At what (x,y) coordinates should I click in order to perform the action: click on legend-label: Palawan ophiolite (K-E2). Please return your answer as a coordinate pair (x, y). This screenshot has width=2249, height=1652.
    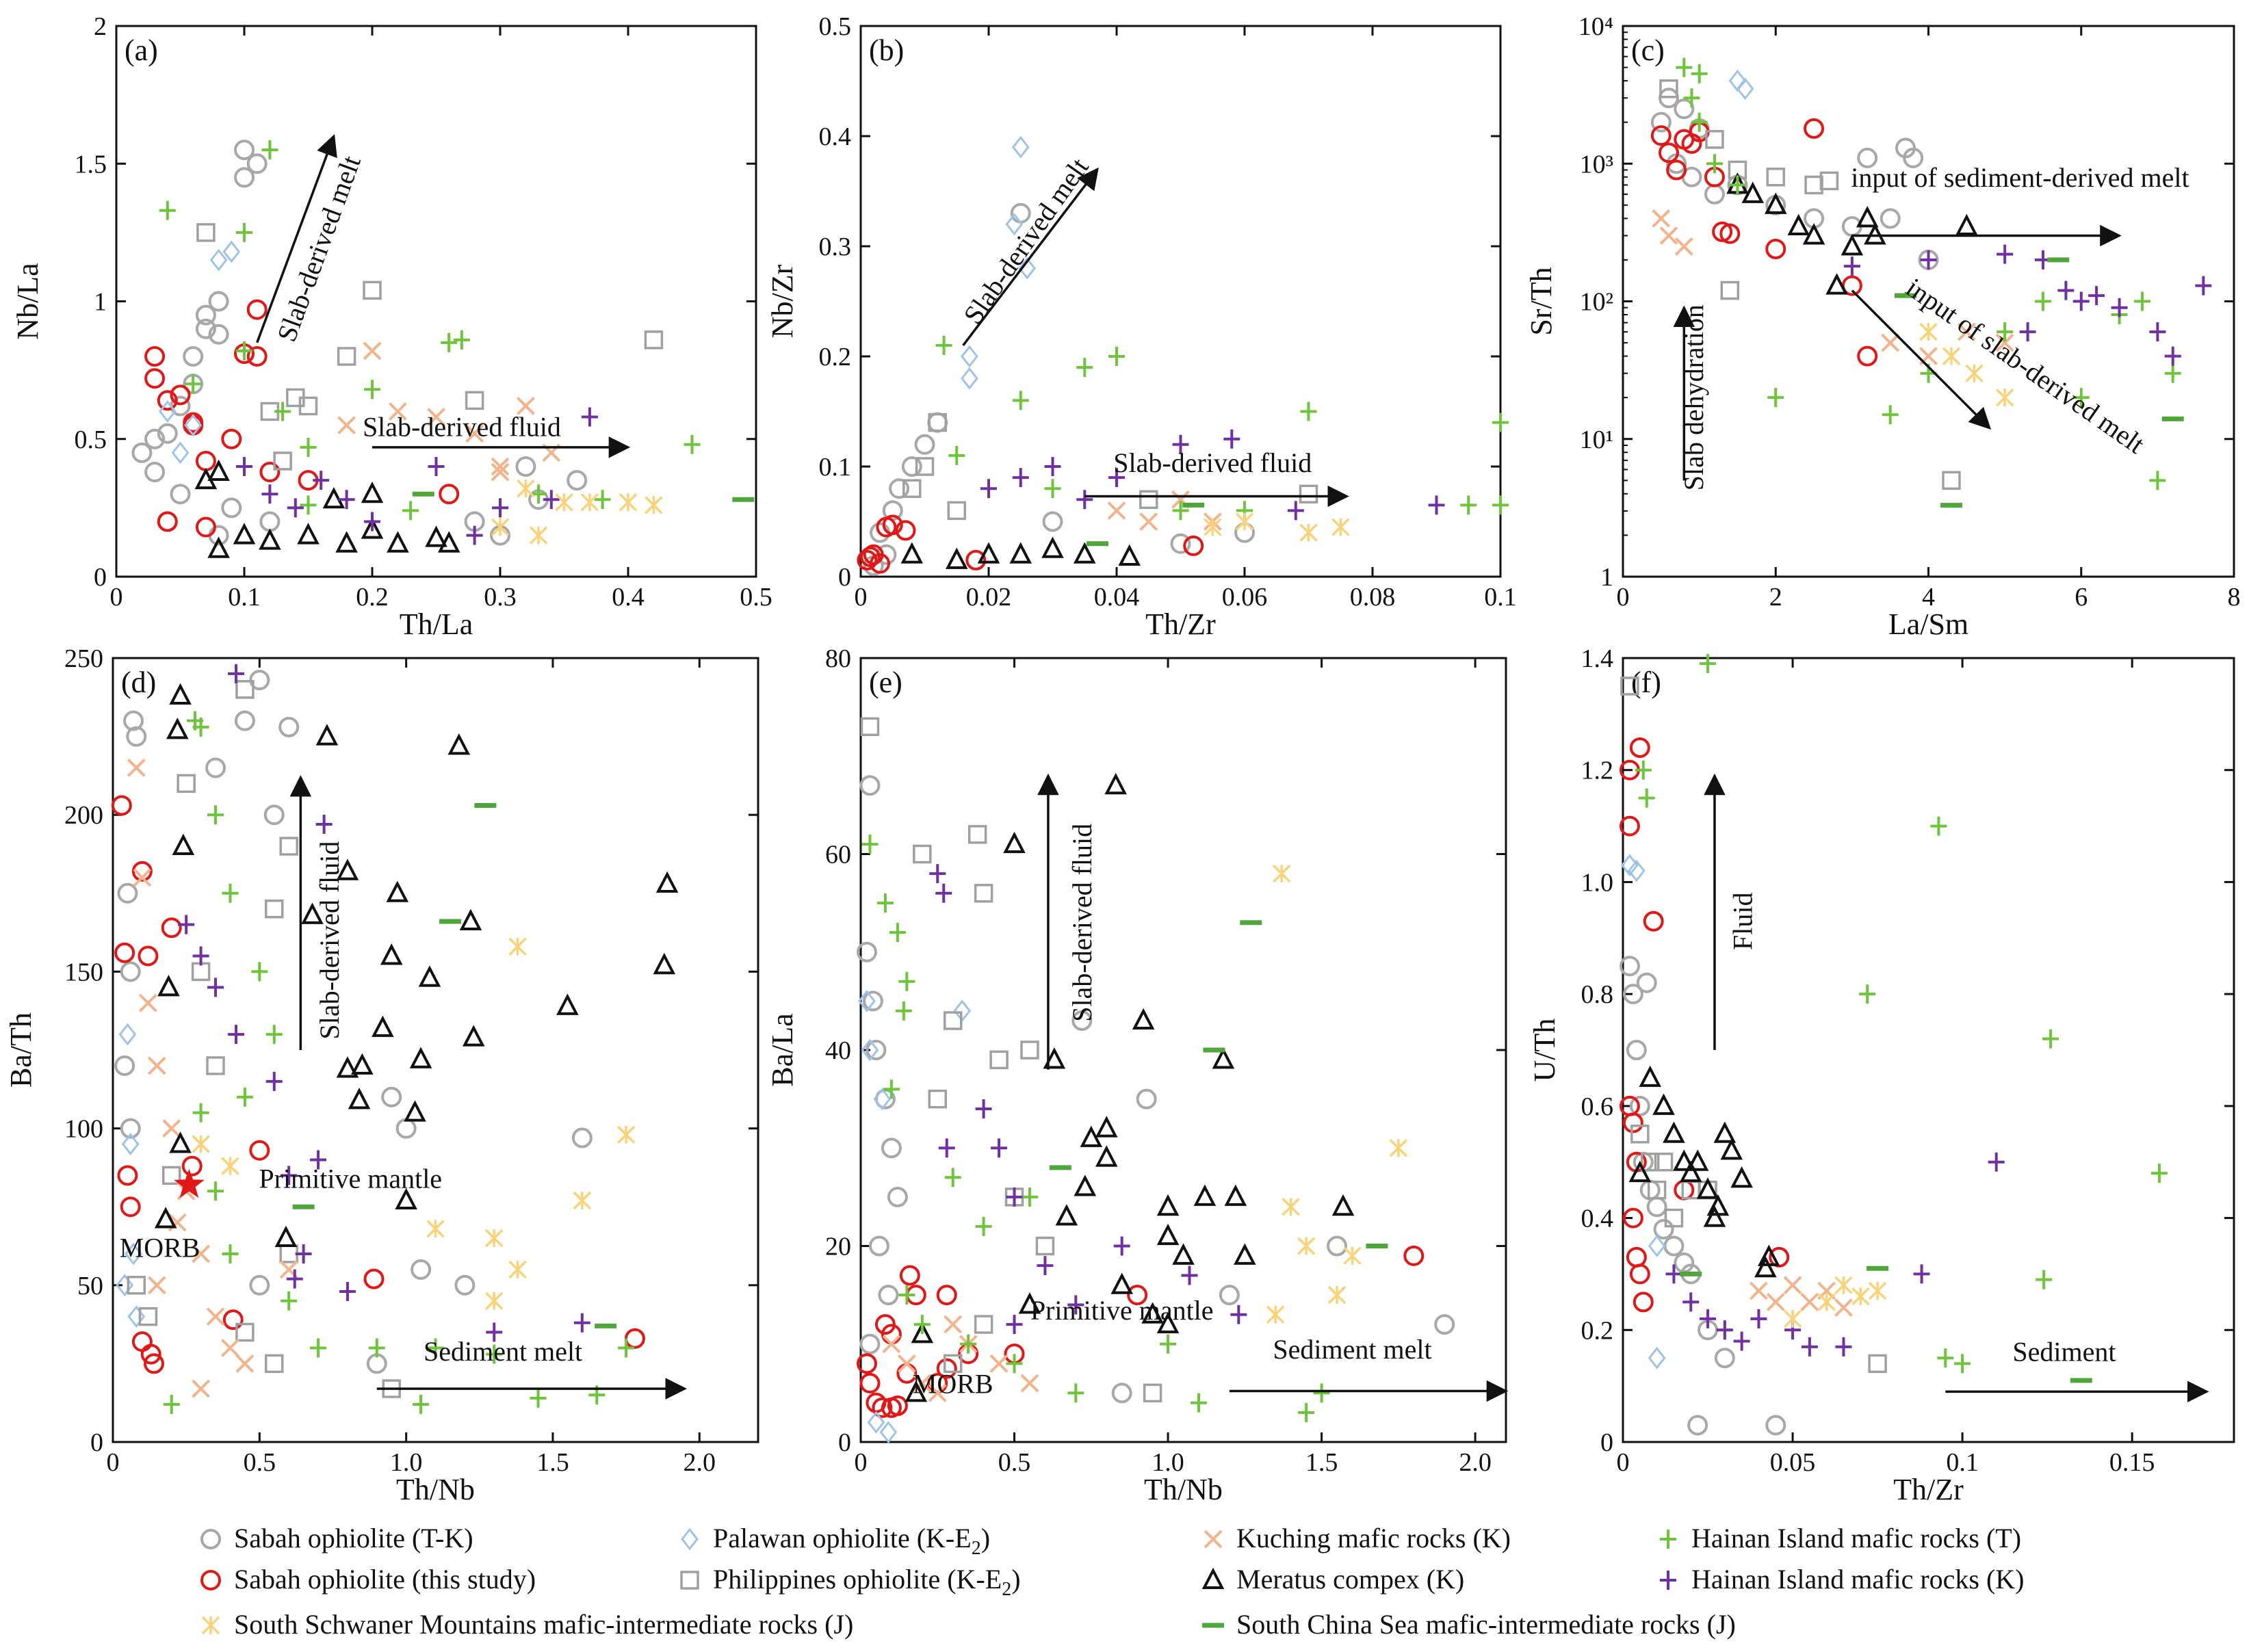
    Looking at the image, I should click on (851, 1541).